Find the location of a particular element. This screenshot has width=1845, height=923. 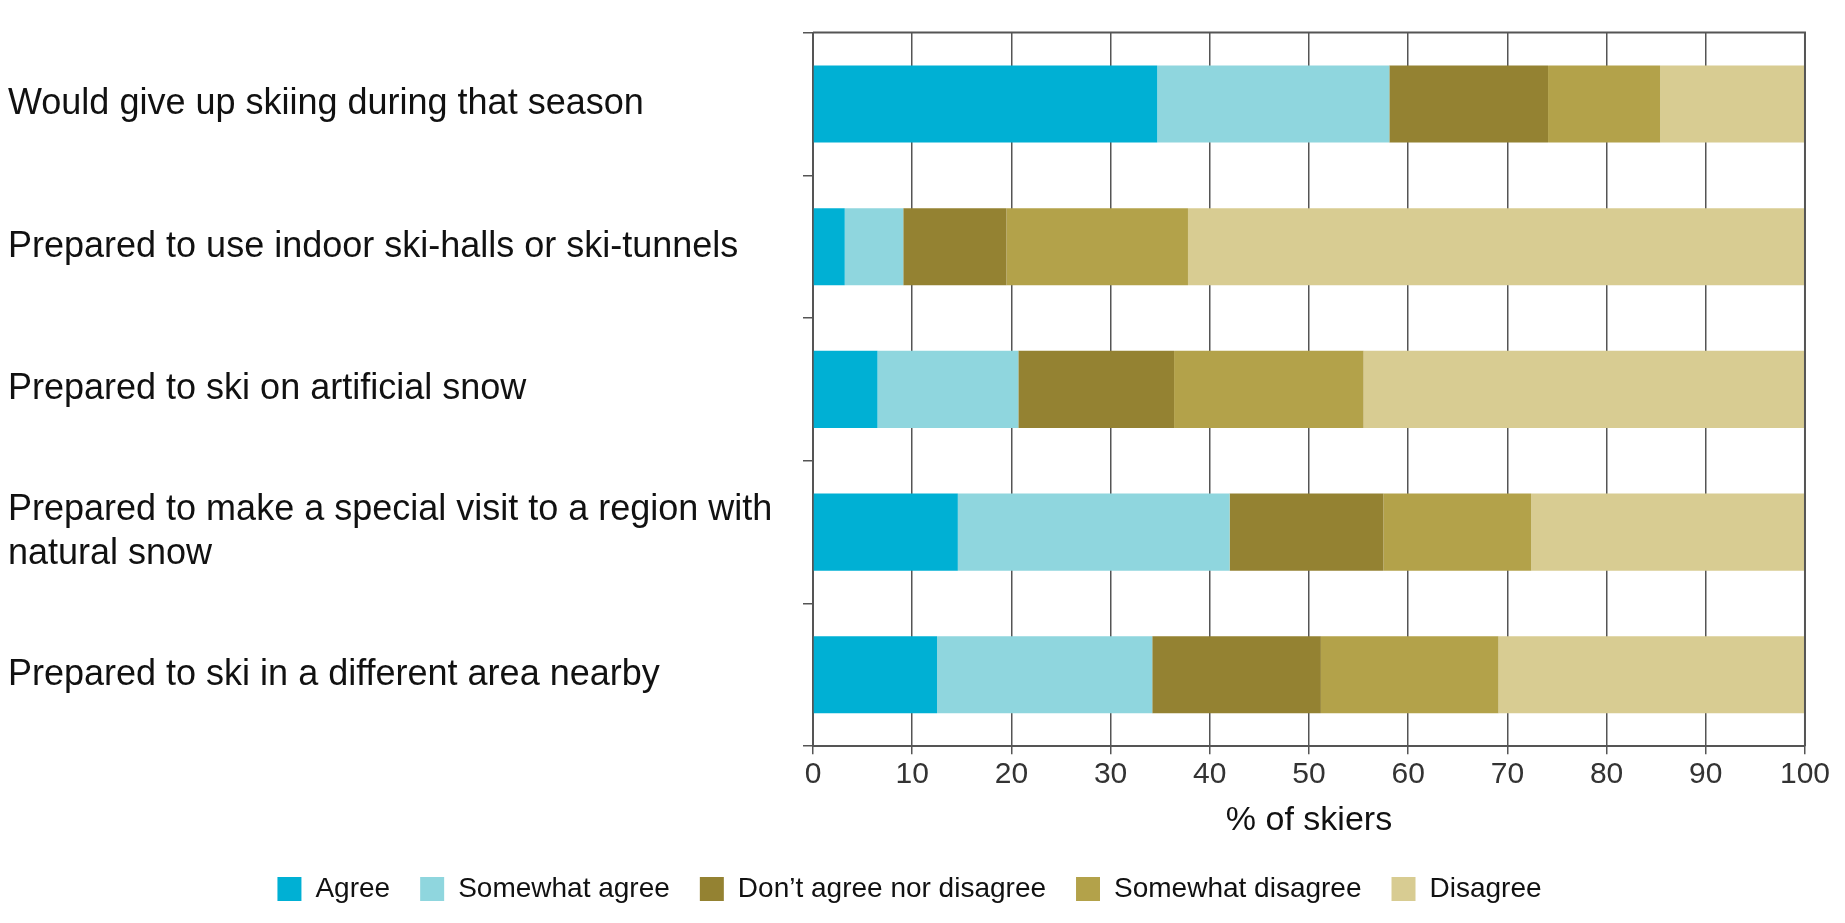

y-tick-label: Prepared to ski in a different area nearby is located at coordinates (334, 672).